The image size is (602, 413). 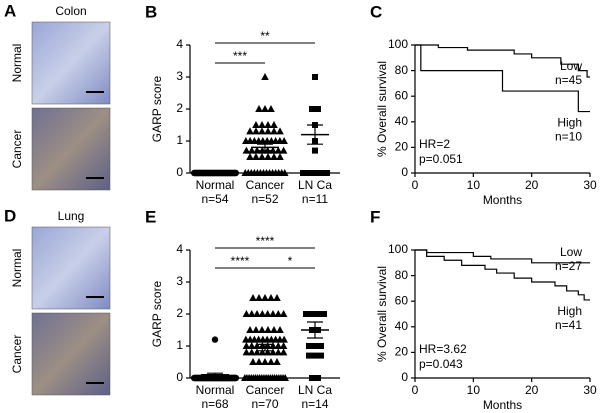 What do you see at coordinates (441, 364) in the screenshot?
I see `annotation: p=0.043` at bounding box center [441, 364].